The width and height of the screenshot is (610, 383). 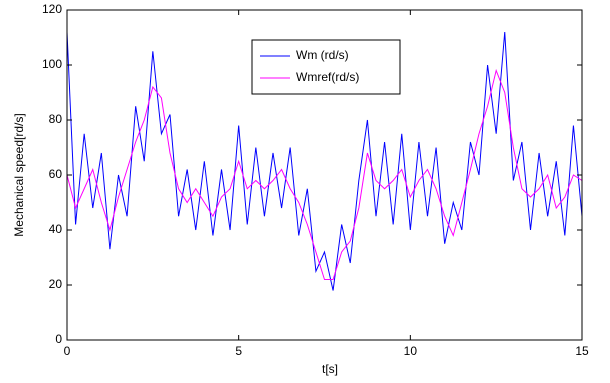 I want to click on y-axis-label: Mechanical speed[rd/s], so click(x=19, y=174).